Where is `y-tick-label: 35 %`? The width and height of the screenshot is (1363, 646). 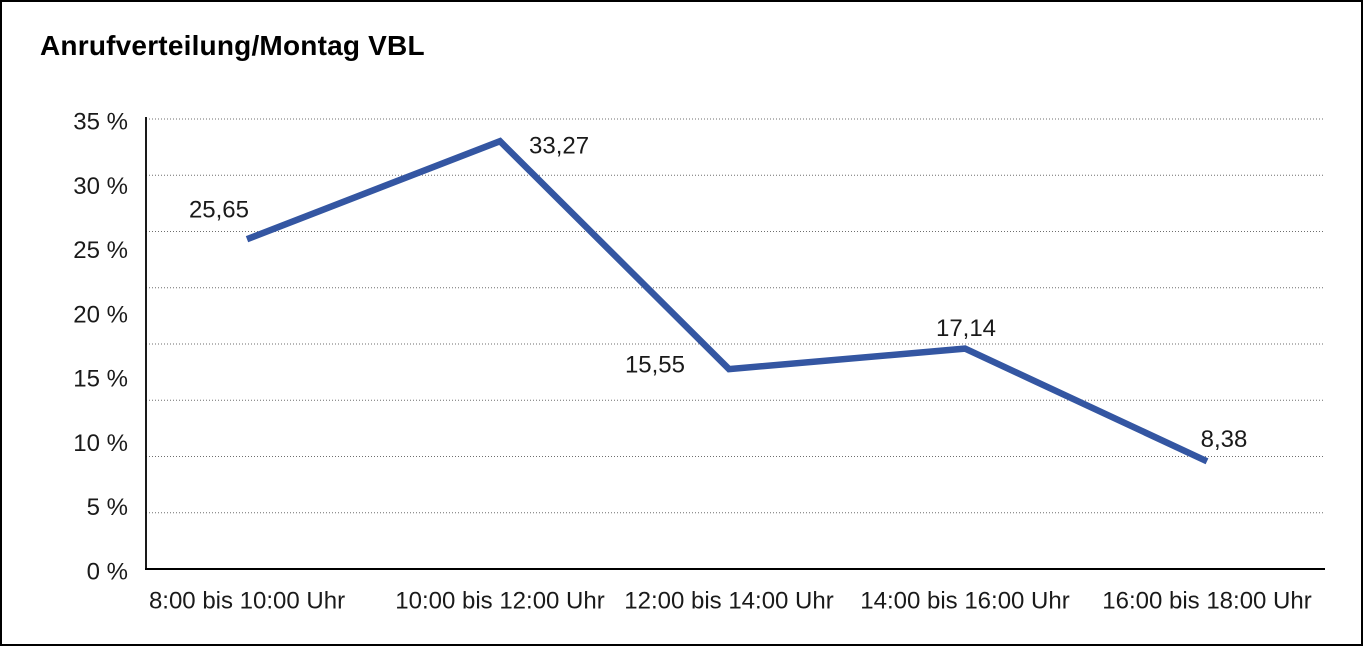
y-tick-label: 35 % is located at coordinates (100, 122).